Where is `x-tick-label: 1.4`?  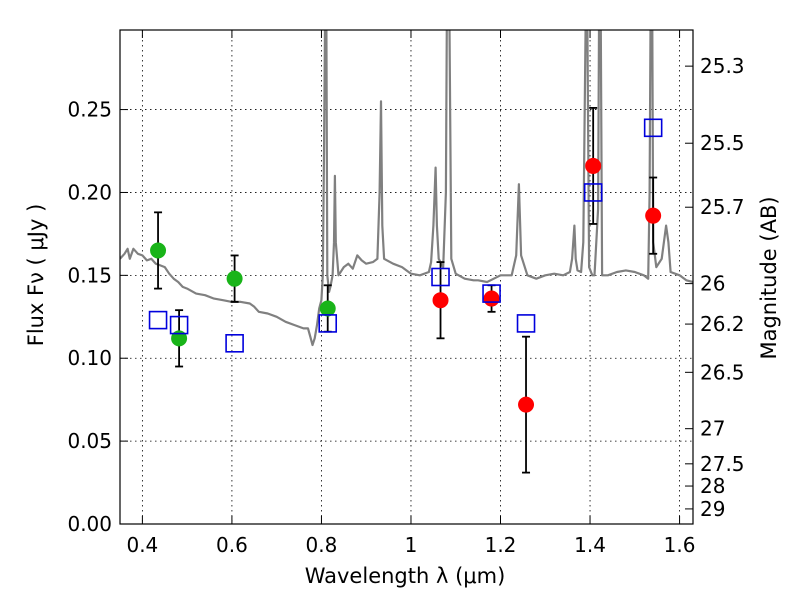
x-tick-label: 1.4 is located at coordinates (590, 545).